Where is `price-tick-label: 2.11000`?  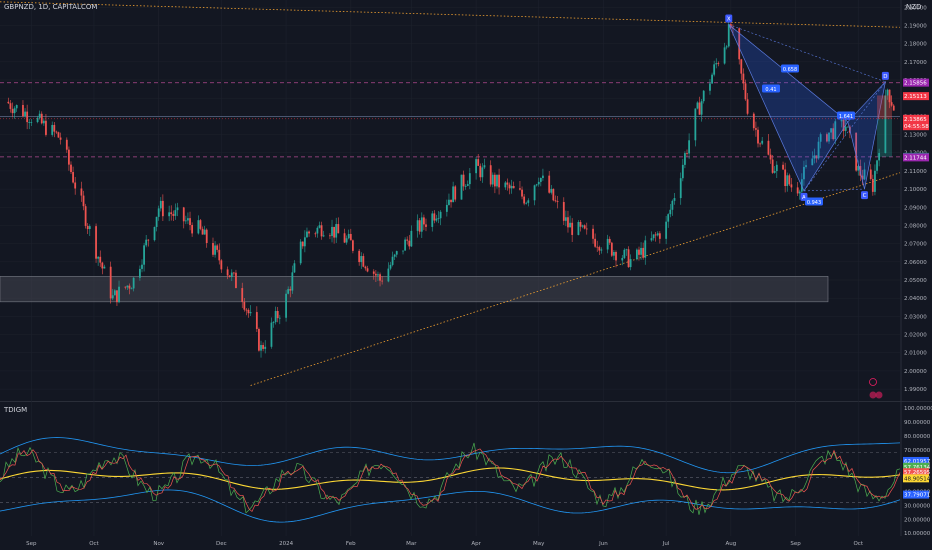
price-tick-label: 2.11000 is located at coordinates (915, 172).